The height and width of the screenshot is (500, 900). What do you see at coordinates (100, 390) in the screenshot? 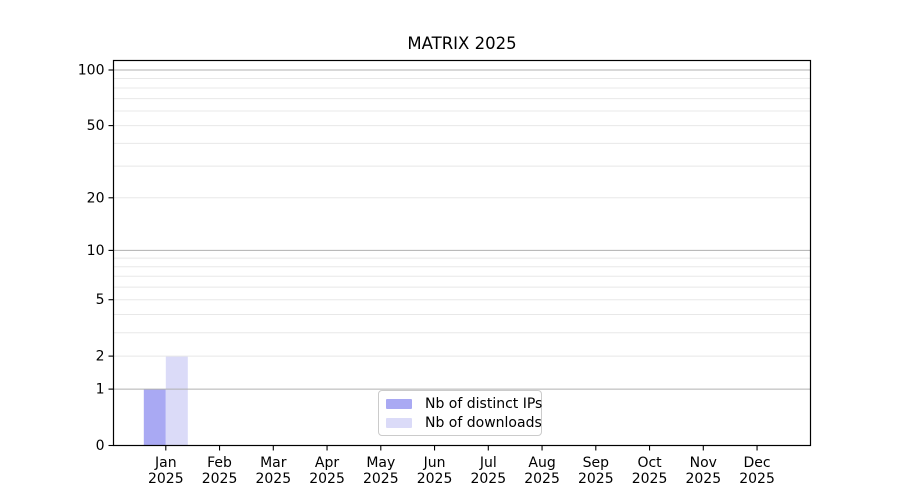
I see `y-tick-label-1: 1` at bounding box center [100, 390].